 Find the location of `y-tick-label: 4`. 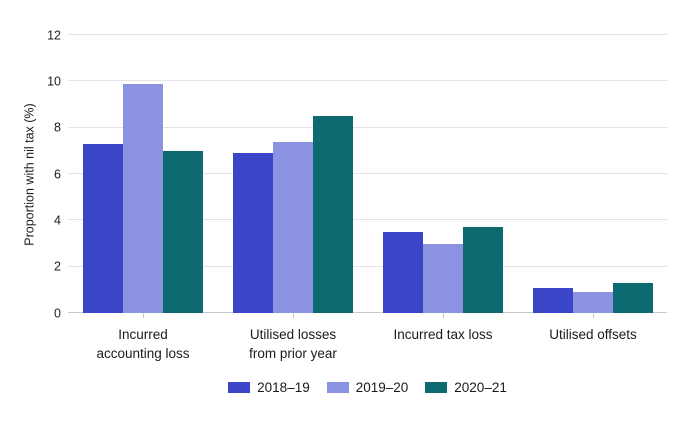

y-tick-label: 4 is located at coordinates (57, 220).